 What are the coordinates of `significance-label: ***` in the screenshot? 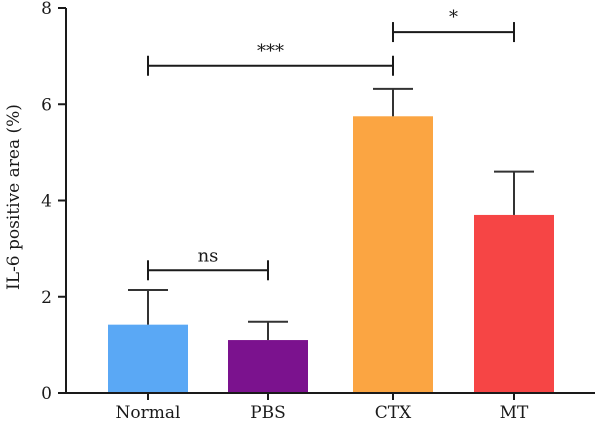 It's located at (270, 51).